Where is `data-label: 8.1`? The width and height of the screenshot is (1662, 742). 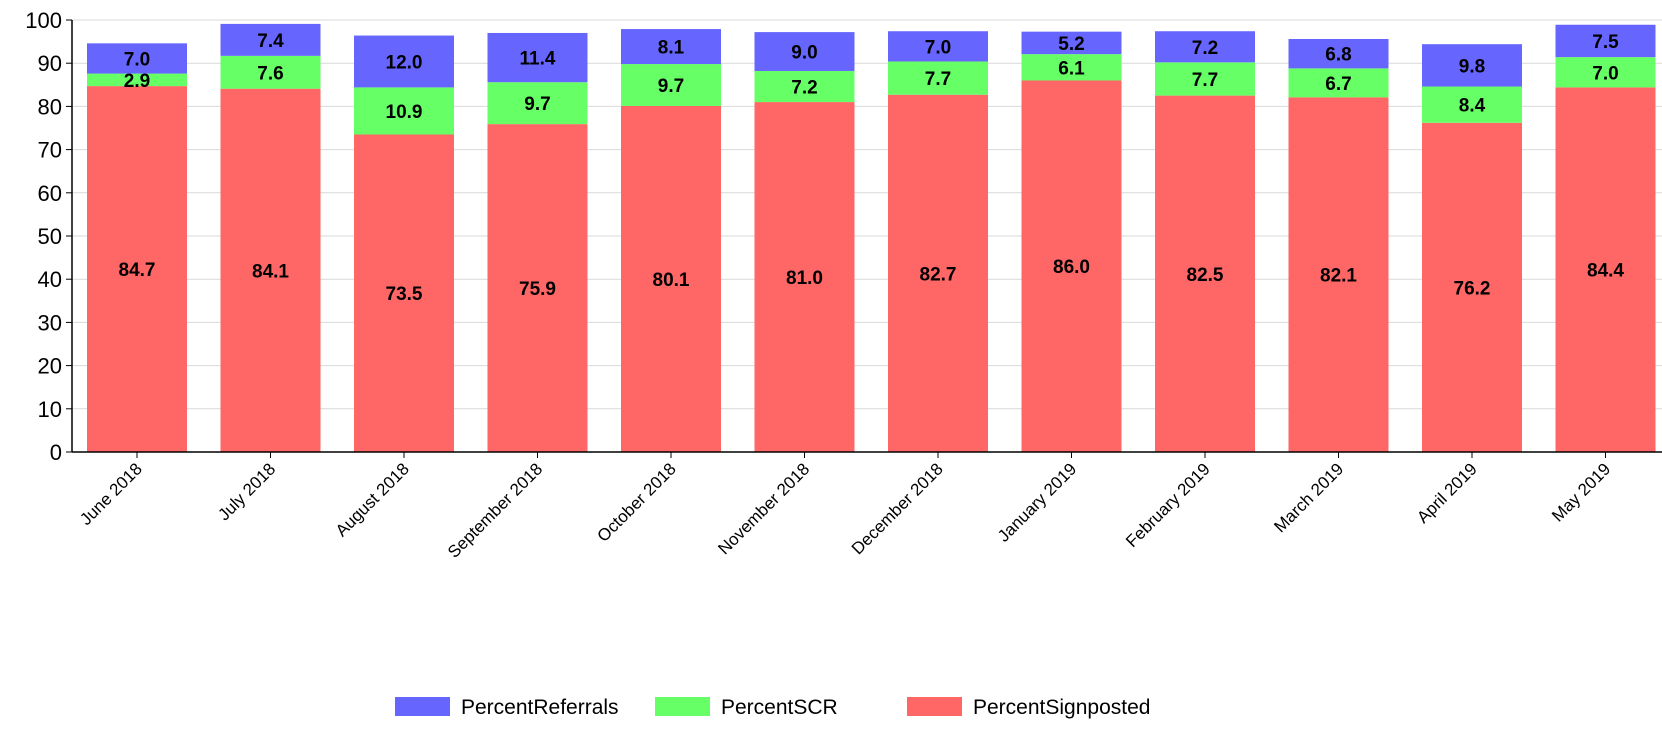 data-label: 8.1 is located at coordinates (671, 48).